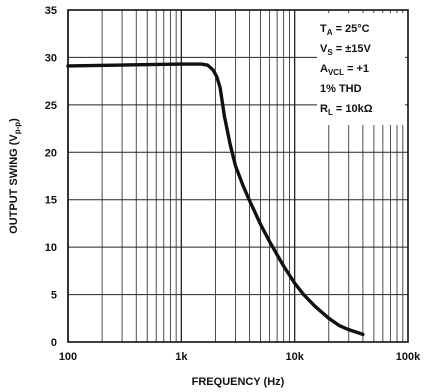 Image resolution: width=437 pixels, height=392 pixels. I want to click on annotation-line: RL = 10kΩ, so click(346, 110).